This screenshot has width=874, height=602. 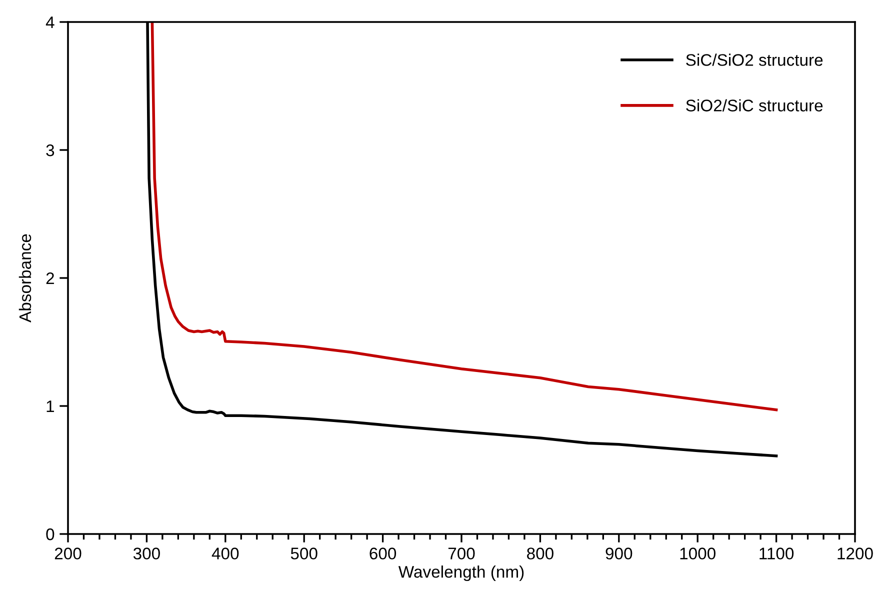 What do you see at coordinates (461, 554) in the screenshot?
I see `x-tick-label: 700` at bounding box center [461, 554].